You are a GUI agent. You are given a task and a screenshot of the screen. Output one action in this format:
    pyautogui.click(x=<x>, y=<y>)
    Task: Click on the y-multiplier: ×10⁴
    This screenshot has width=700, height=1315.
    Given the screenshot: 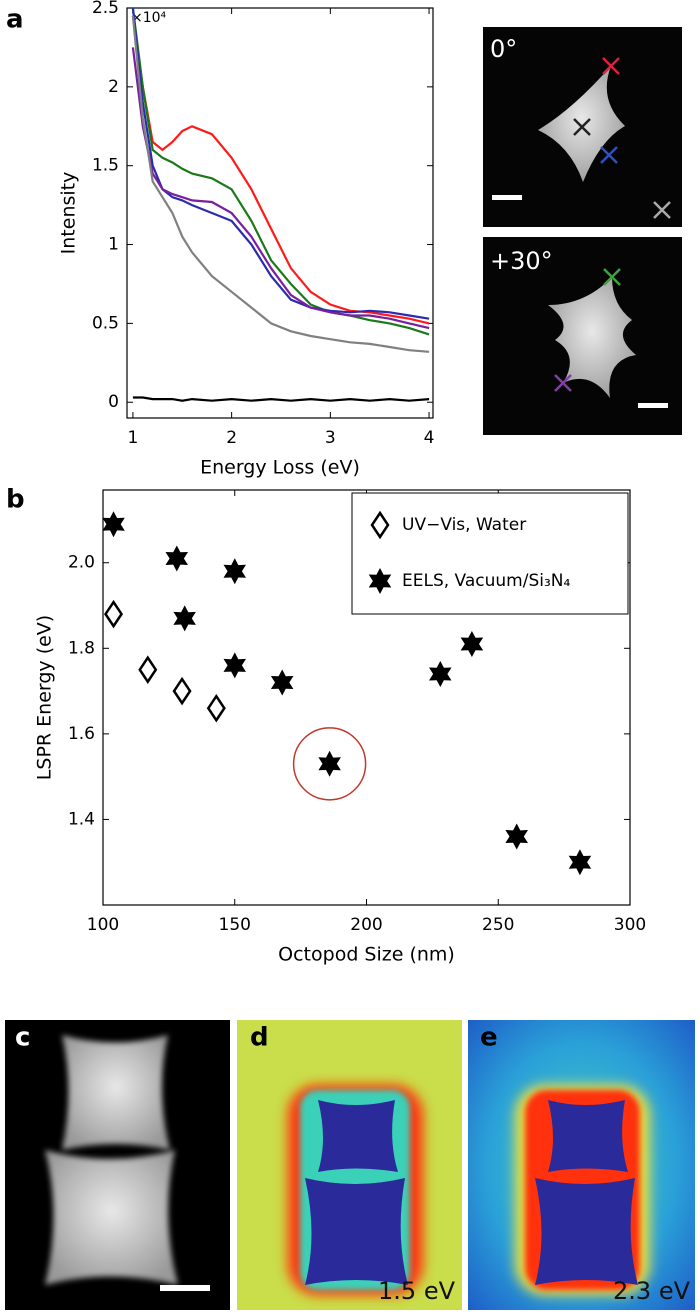 What is the action you would take?
    pyautogui.click(x=149, y=18)
    